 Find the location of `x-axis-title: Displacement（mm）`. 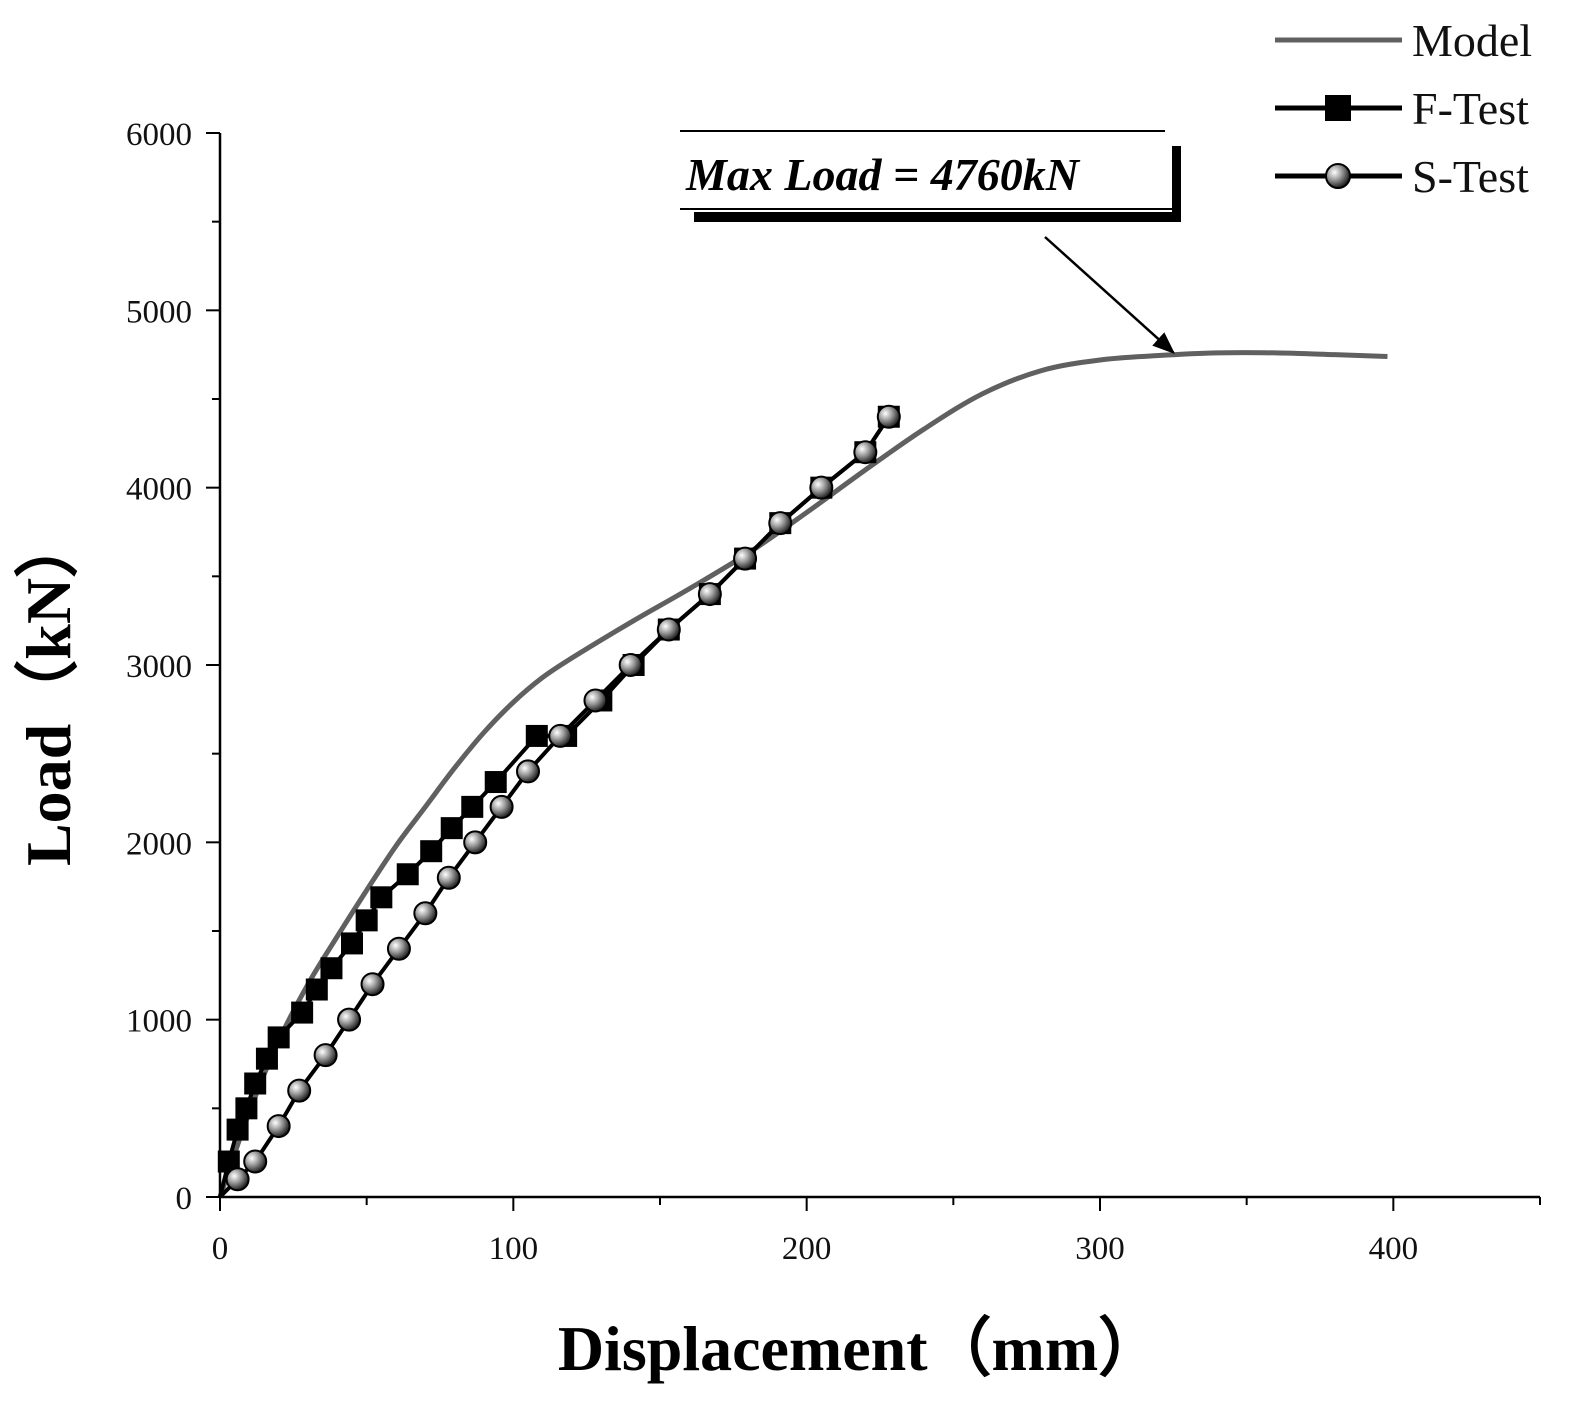

x-axis-title: Displacement（mm） is located at coordinates (860, 1348).